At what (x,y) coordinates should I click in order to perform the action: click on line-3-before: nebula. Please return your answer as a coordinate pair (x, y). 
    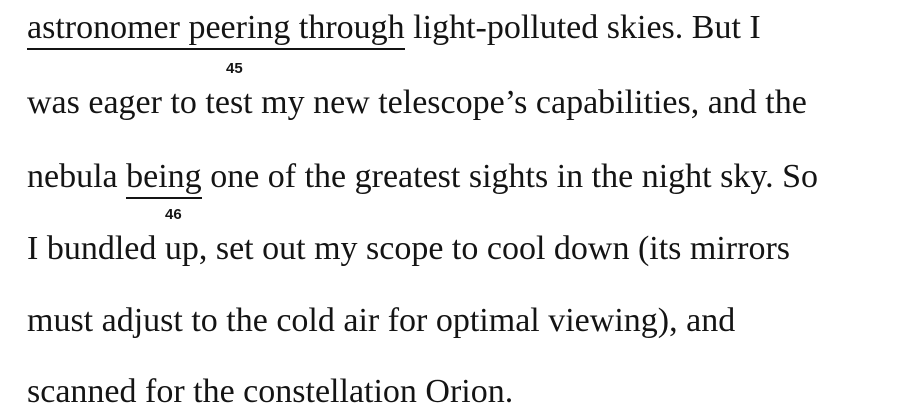
    Looking at the image, I should click on (77, 176).